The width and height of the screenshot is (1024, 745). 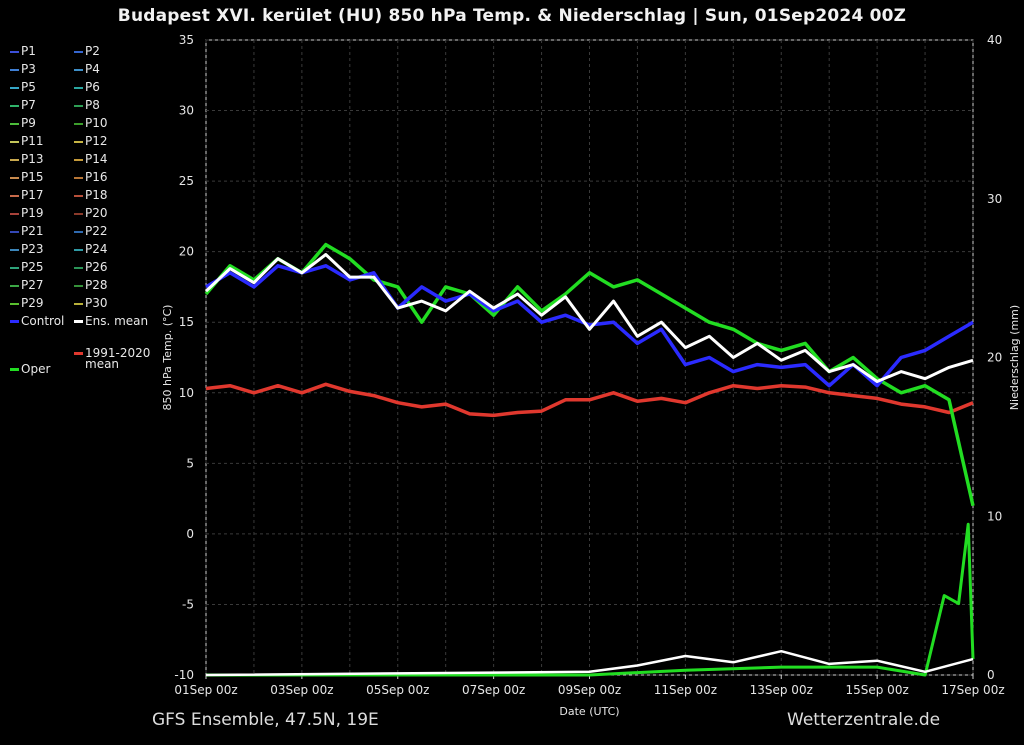 I want to click on y-tick-label: 35, so click(x=186, y=40).